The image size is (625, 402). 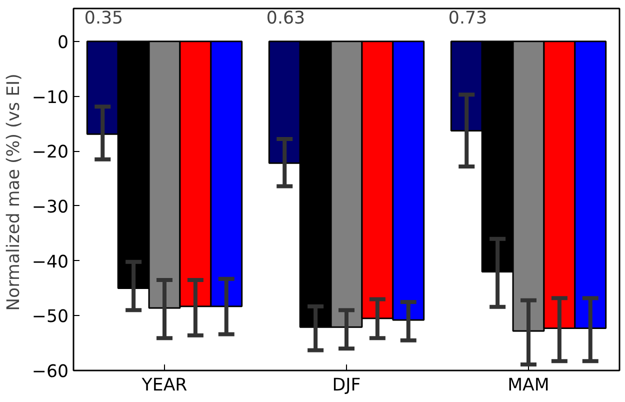 I want to click on y-tick-label: 0, so click(x=63, y=42).